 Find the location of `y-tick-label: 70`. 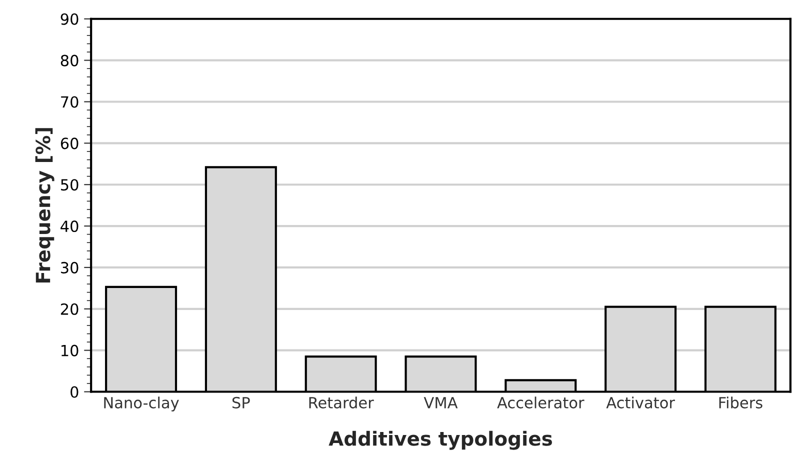

y-tick-label: 70 is located at coordinates (69, 102).